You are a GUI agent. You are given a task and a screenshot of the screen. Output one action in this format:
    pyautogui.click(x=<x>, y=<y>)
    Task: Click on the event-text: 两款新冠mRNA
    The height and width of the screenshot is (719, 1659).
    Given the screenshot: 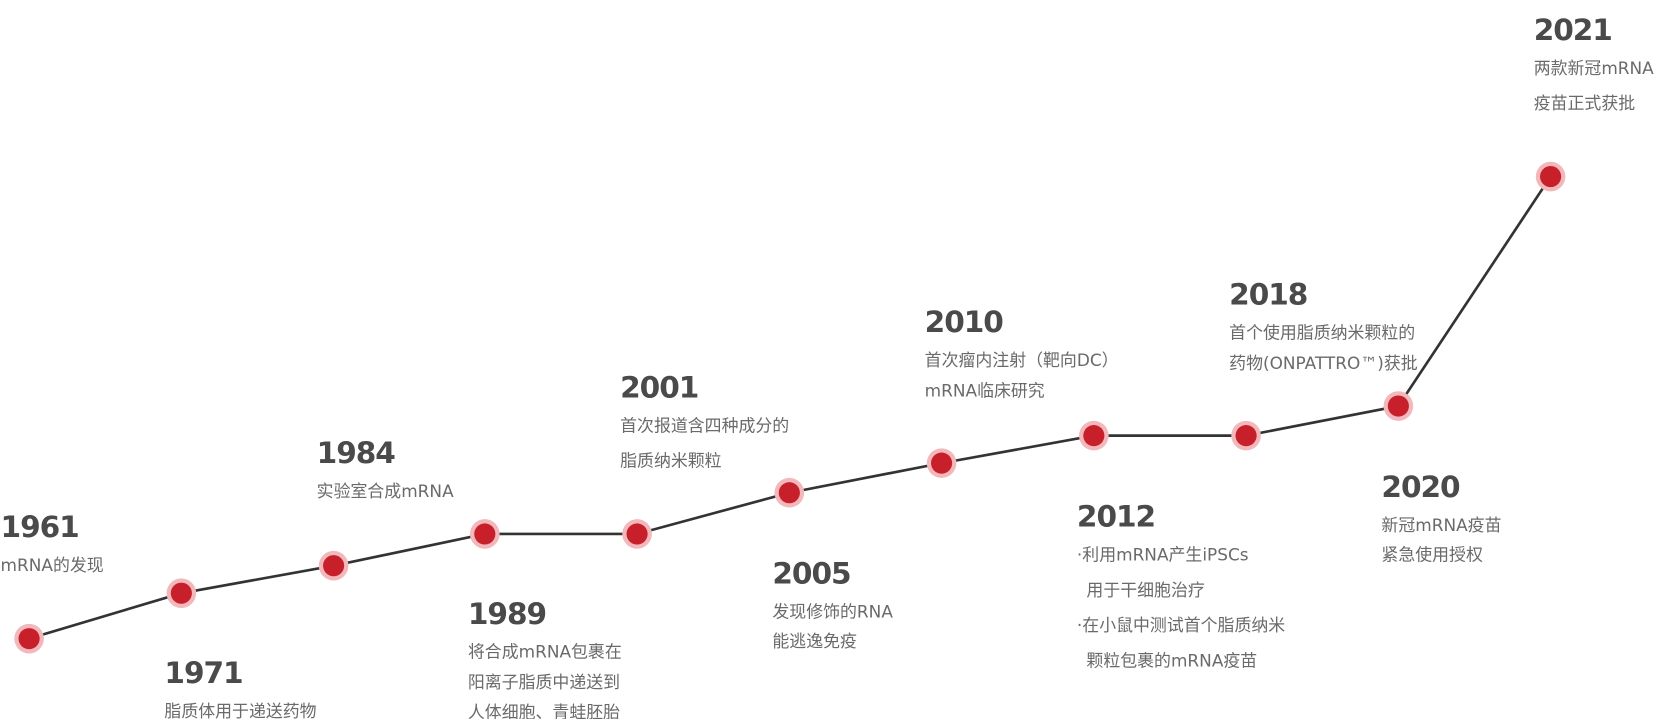 What is the action you would take?
    pyautogui.click(x=1594, y=68)
    